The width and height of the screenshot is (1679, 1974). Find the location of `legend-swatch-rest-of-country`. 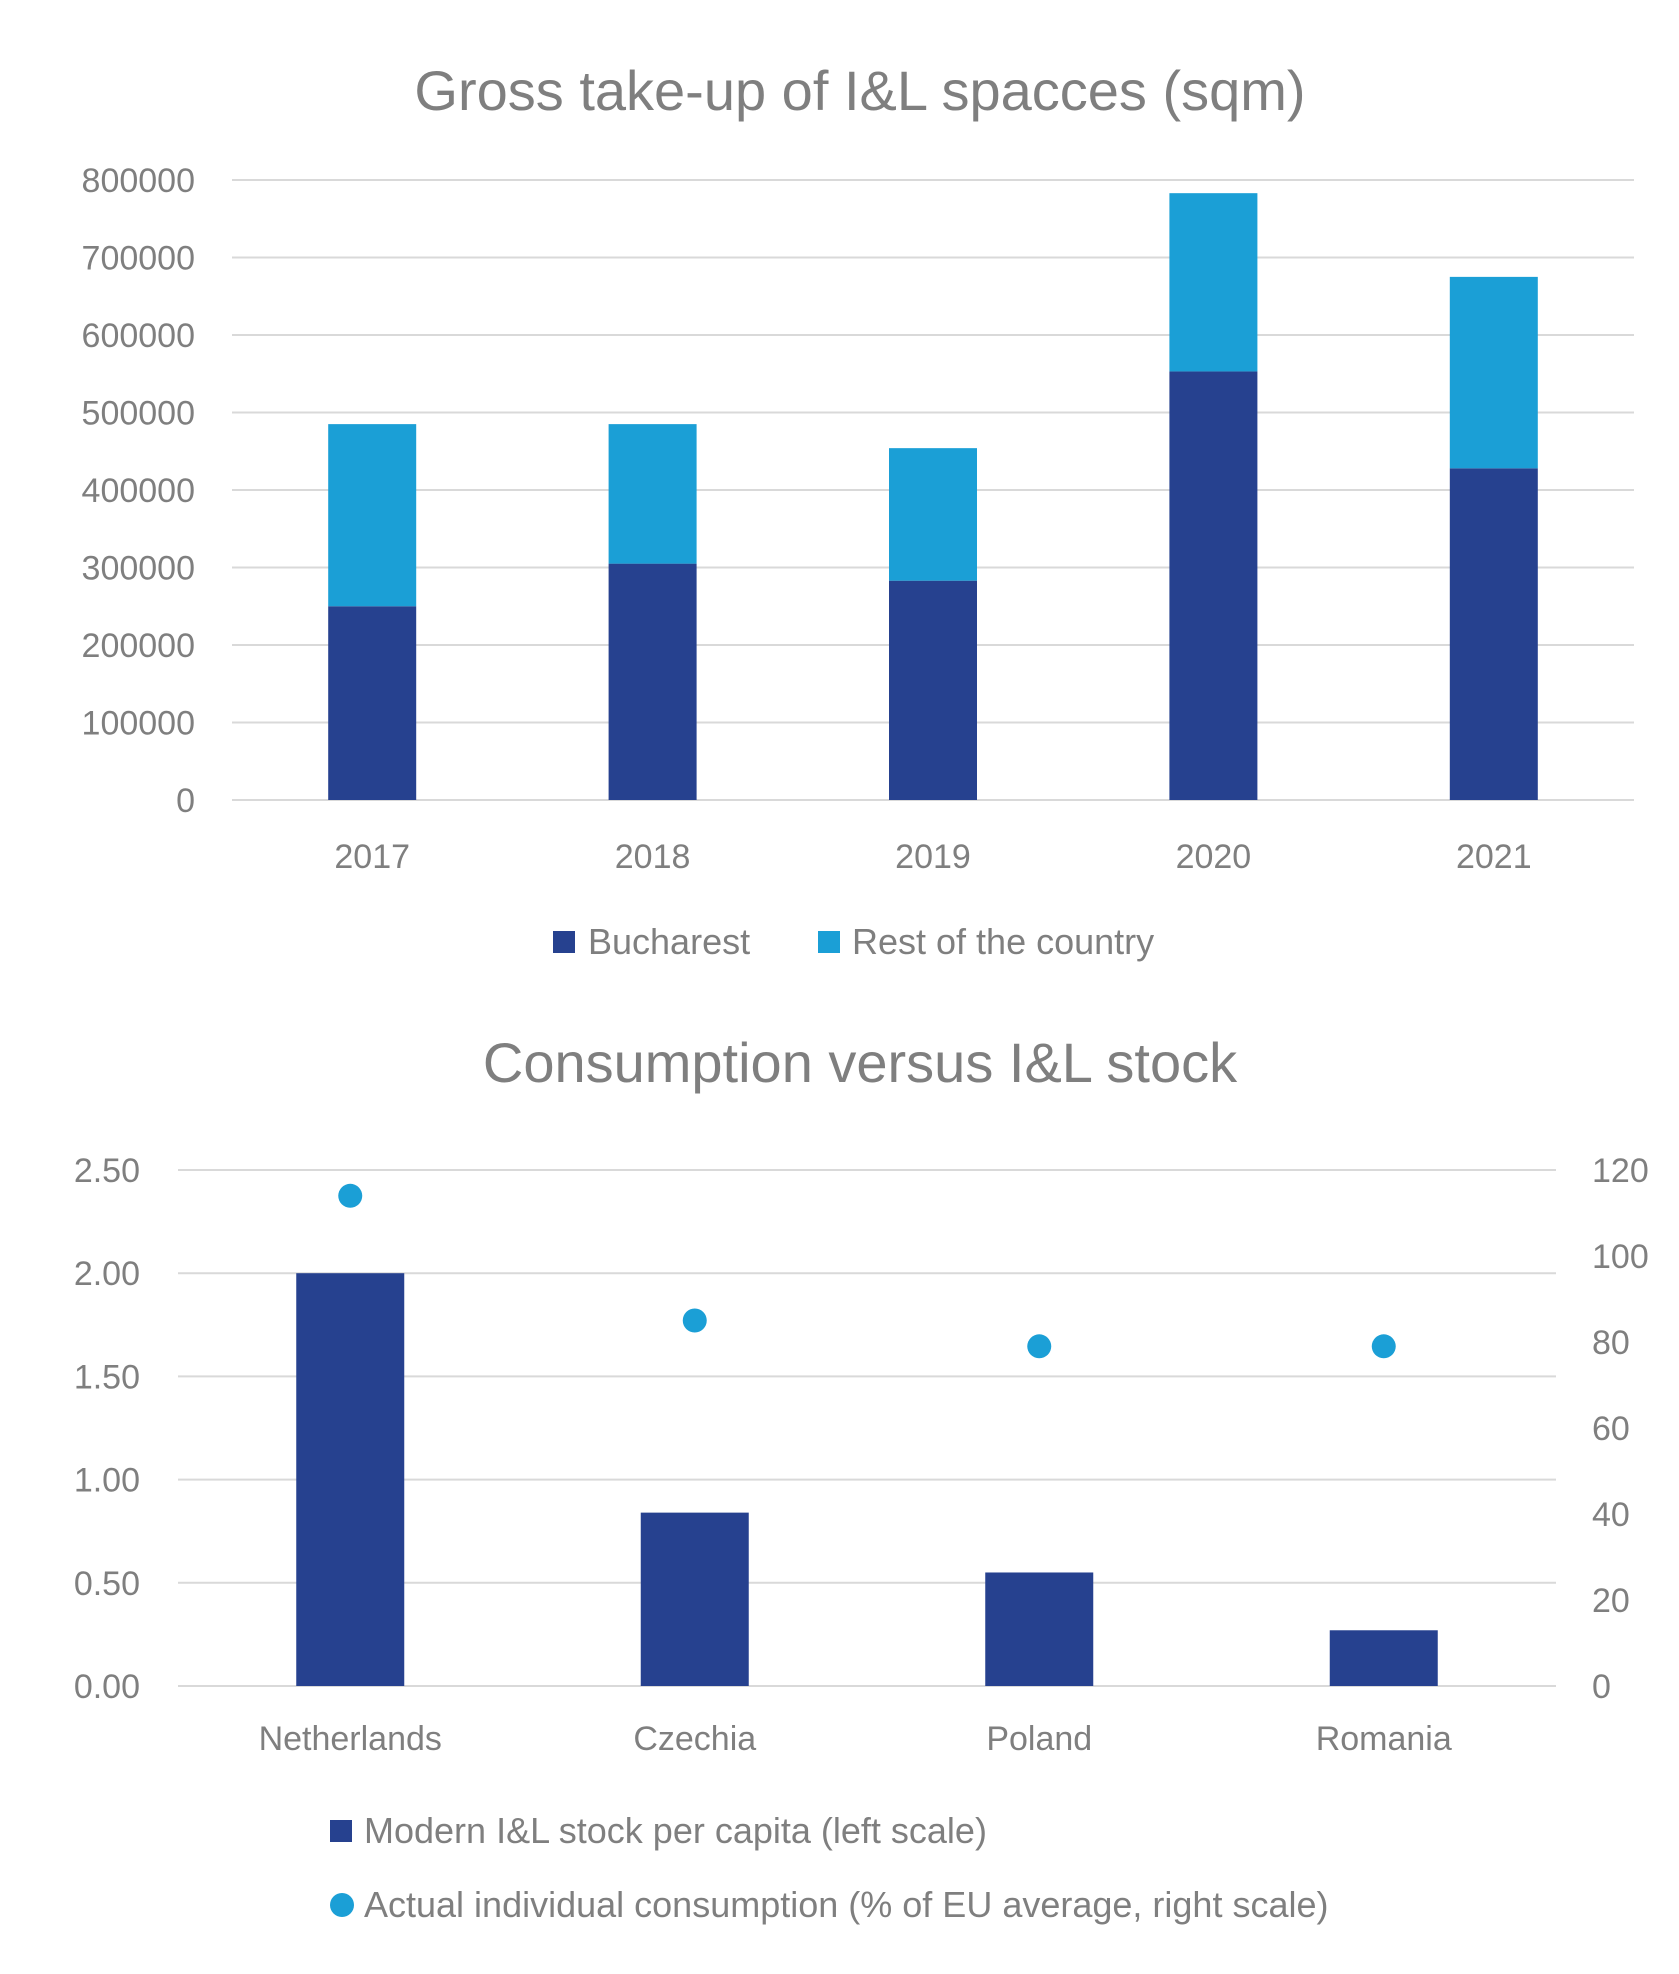

legend-swatch-rest-of-country is located at coordinates (829, 942).